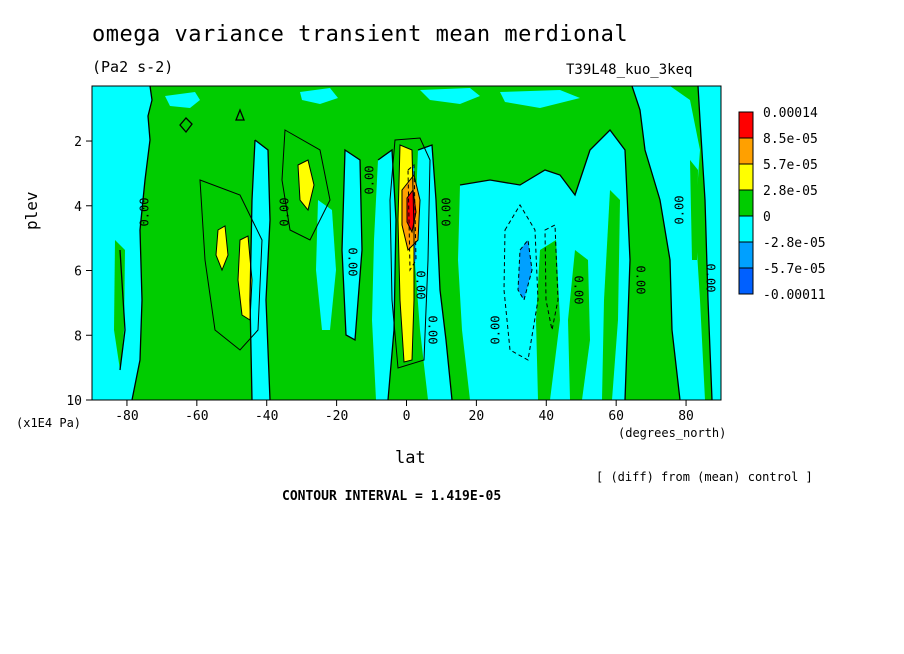  Describe the element at coordinates (767, 217) in the screenshot. I see `colorbar-label: 0` at that location.